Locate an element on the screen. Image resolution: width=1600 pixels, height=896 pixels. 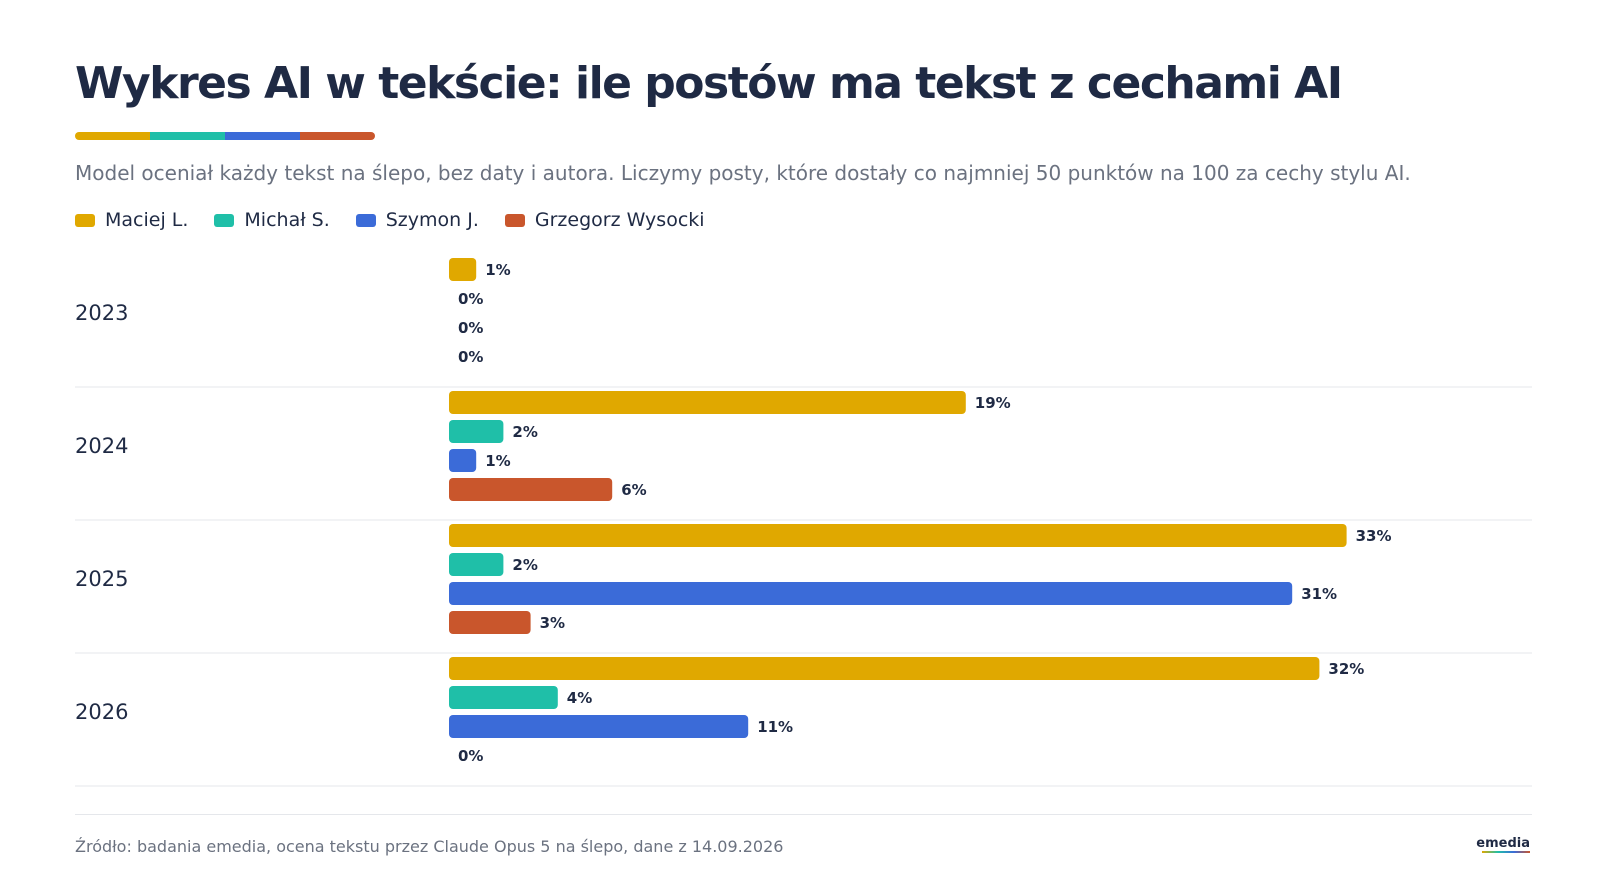
value-label-2024-1: 2% is located at coordinates (524, 432).